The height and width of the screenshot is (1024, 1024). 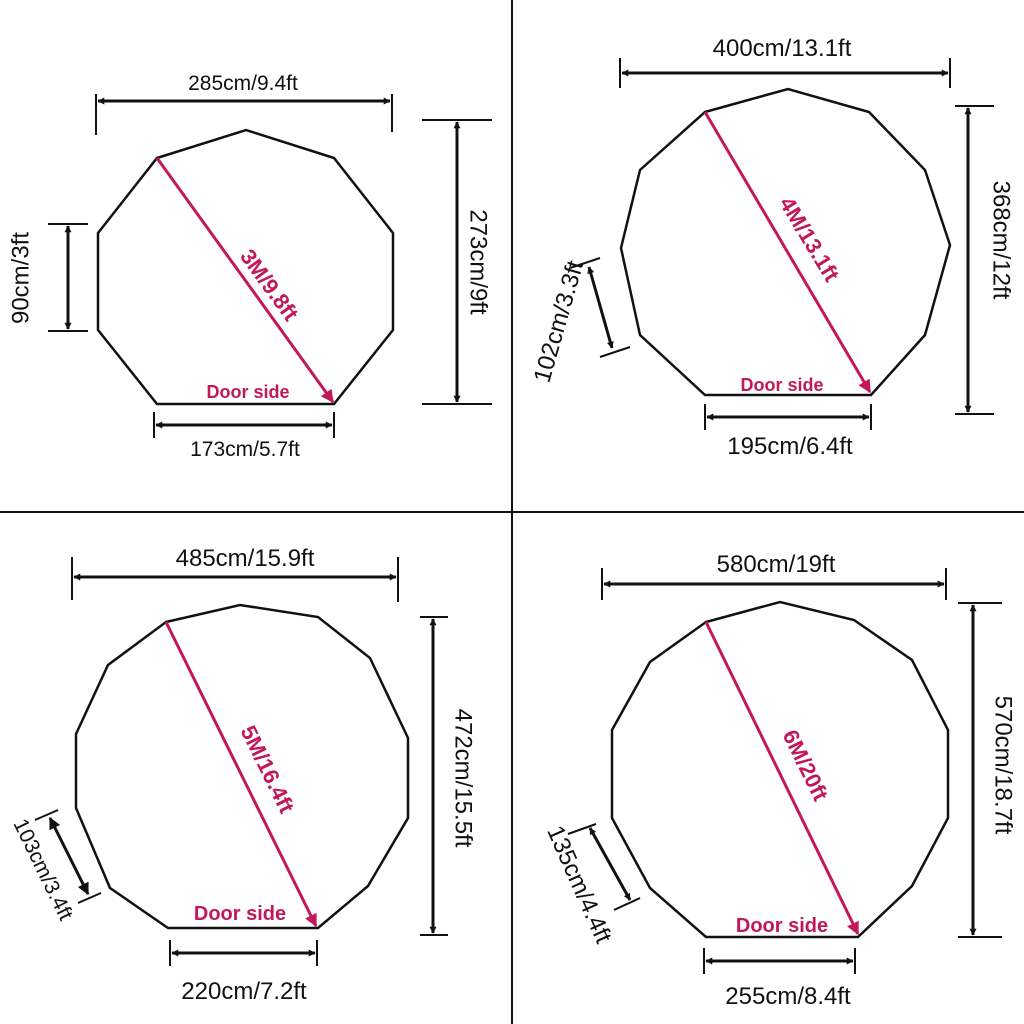 I want to click on height-label: 368cm/12ft, so click(x=1001, y=240).